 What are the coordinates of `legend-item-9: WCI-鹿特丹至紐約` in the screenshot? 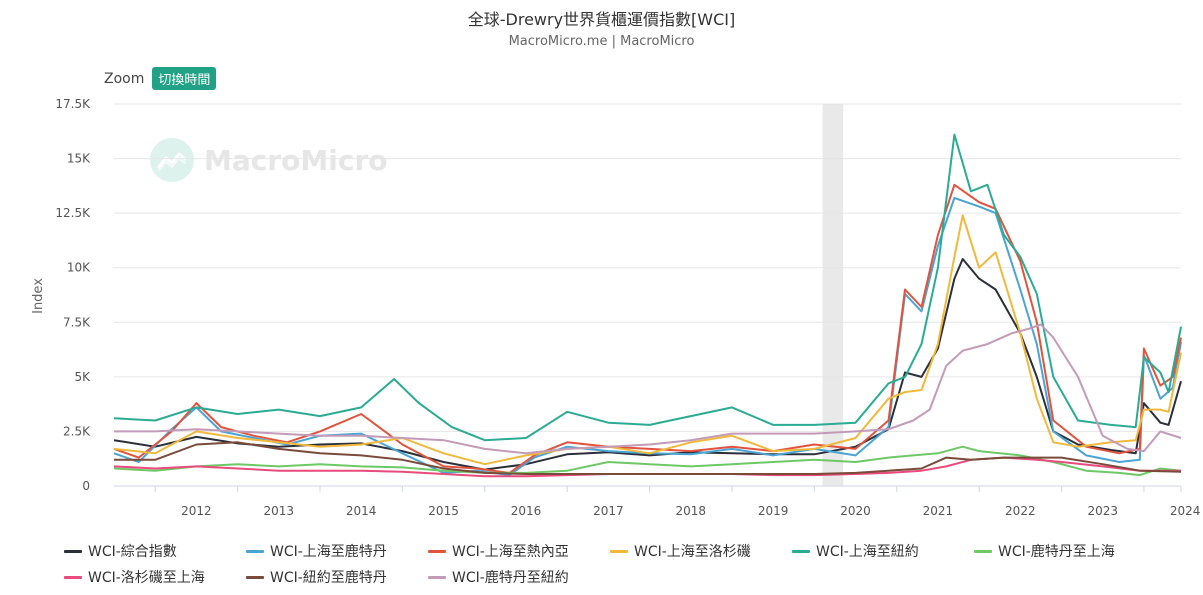 It's located at (519, 577).